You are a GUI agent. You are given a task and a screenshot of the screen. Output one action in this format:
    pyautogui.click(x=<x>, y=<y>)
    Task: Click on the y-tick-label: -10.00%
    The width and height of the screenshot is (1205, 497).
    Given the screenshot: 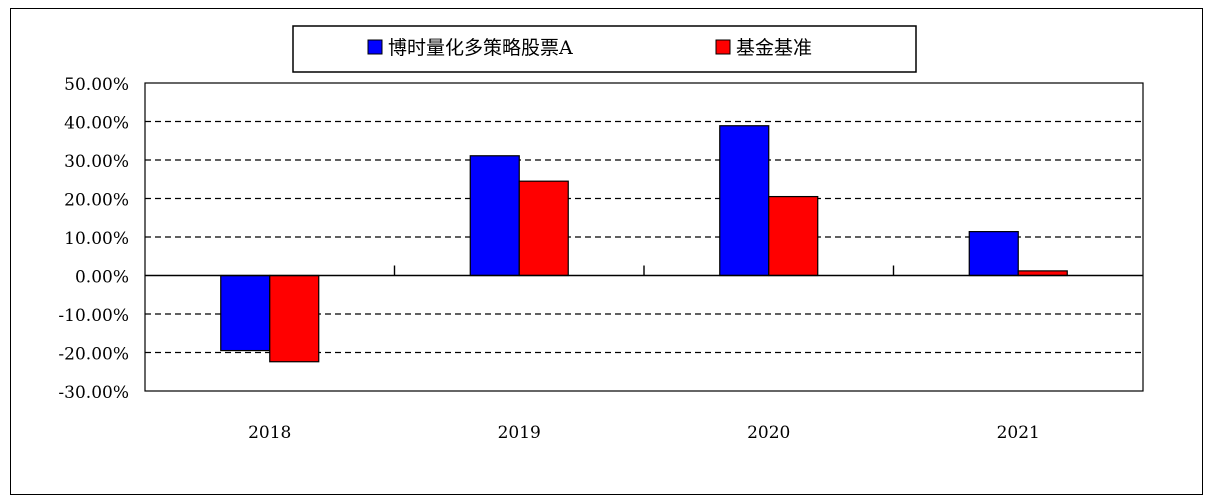 What is the action you would take?
    pyautogui.click(x=93, y=316)
    